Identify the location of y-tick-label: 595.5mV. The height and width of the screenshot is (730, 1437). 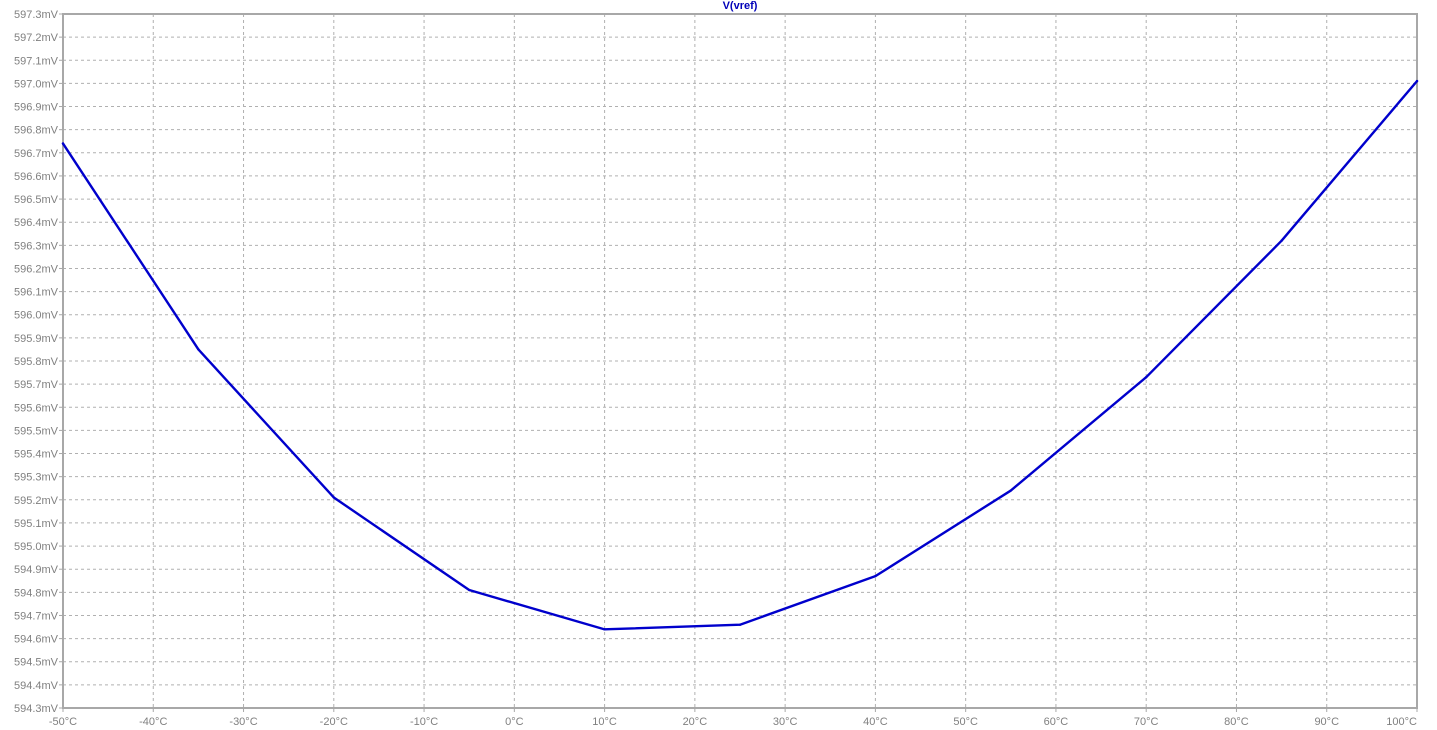
(36, 431).